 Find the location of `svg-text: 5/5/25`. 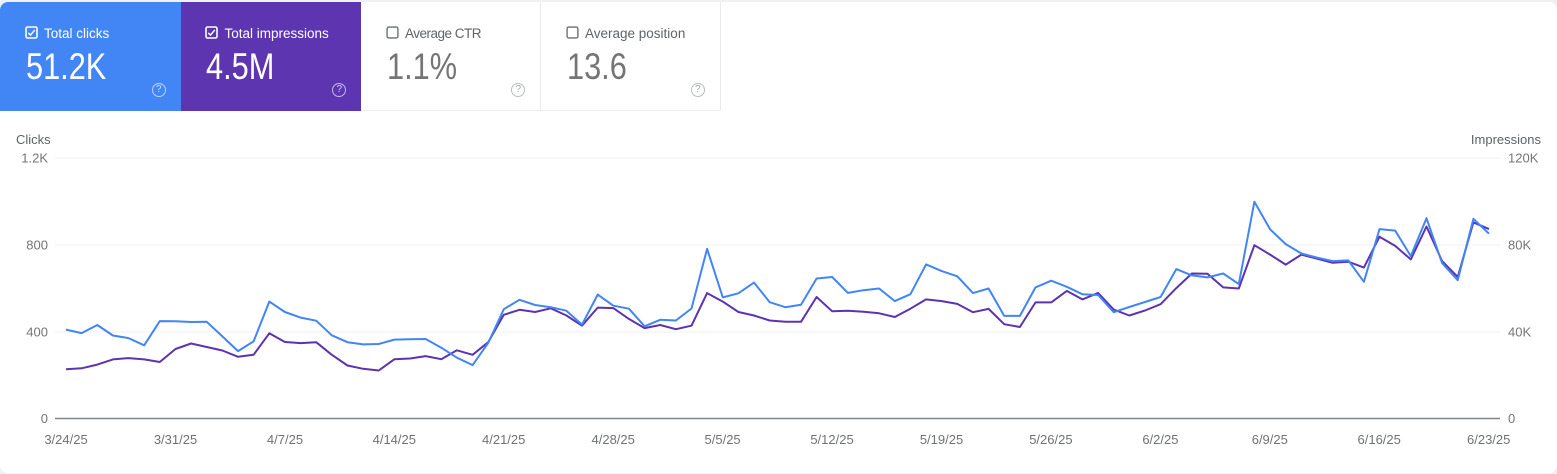

svg-text: 5/5/25 is located at coordinates (723, 439).